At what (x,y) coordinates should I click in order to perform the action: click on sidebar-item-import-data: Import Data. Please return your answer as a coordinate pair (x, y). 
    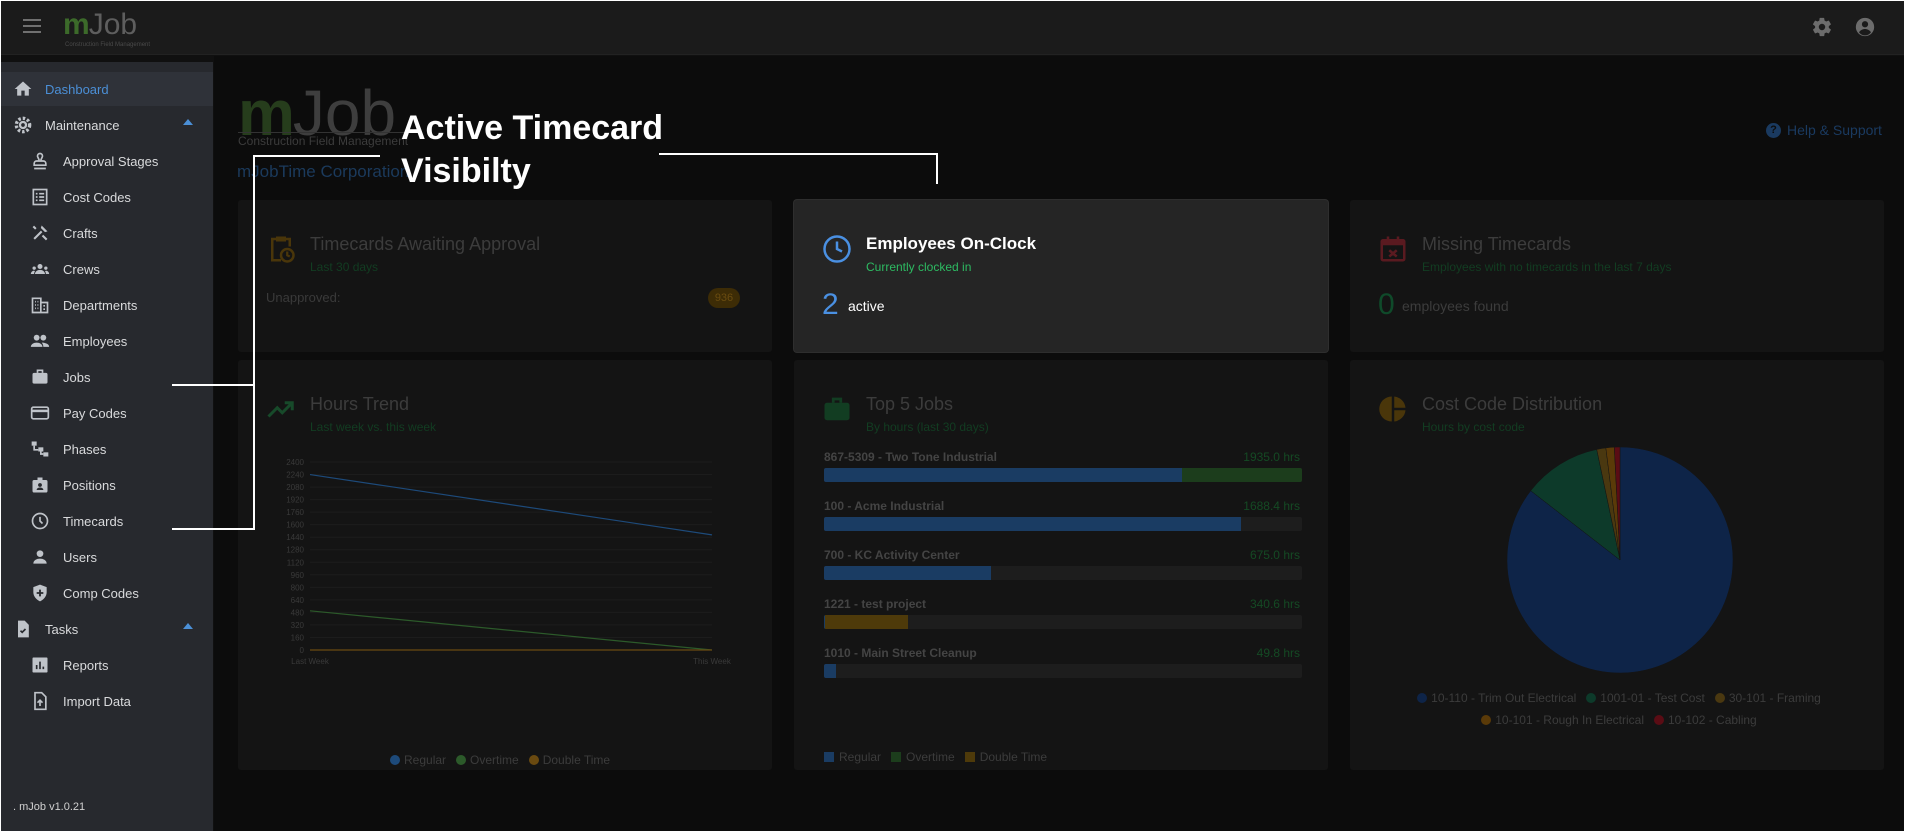
    Looking at the image, I should click on (107, 701).